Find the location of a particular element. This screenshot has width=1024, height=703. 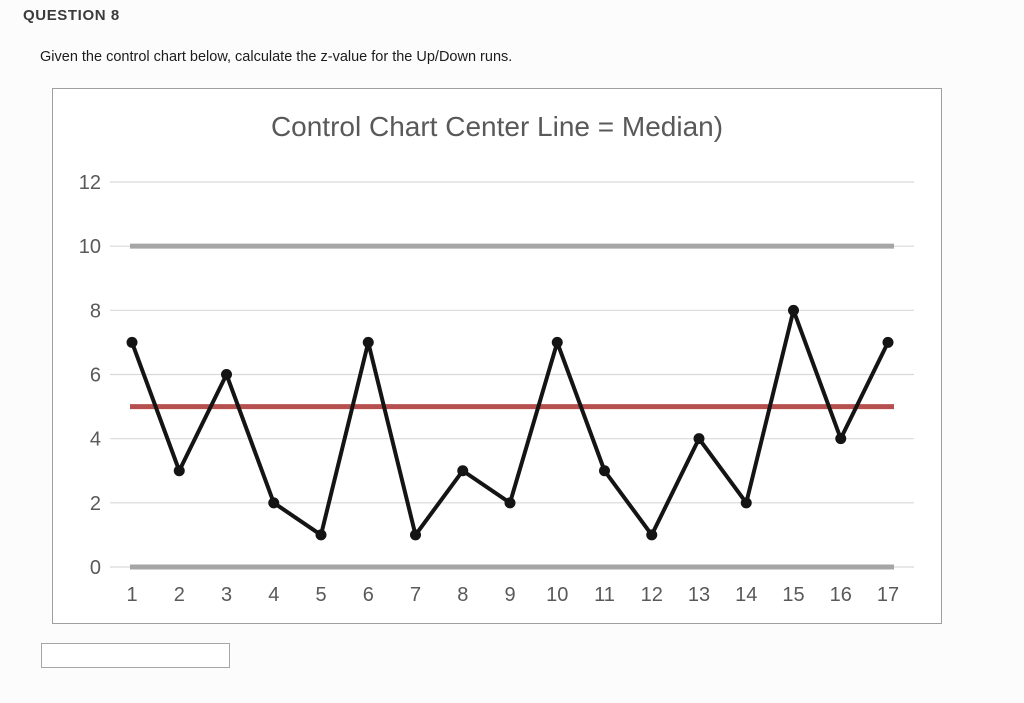

svg-text: 3 is located at coordinates (226, 595).